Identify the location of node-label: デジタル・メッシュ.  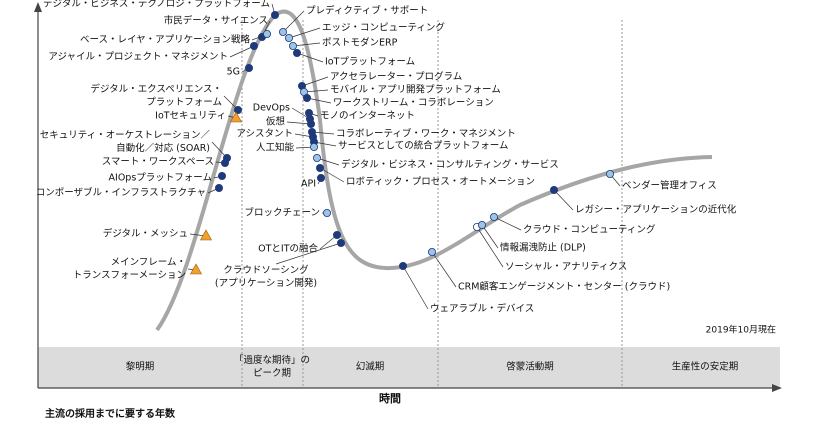
(145, 234).